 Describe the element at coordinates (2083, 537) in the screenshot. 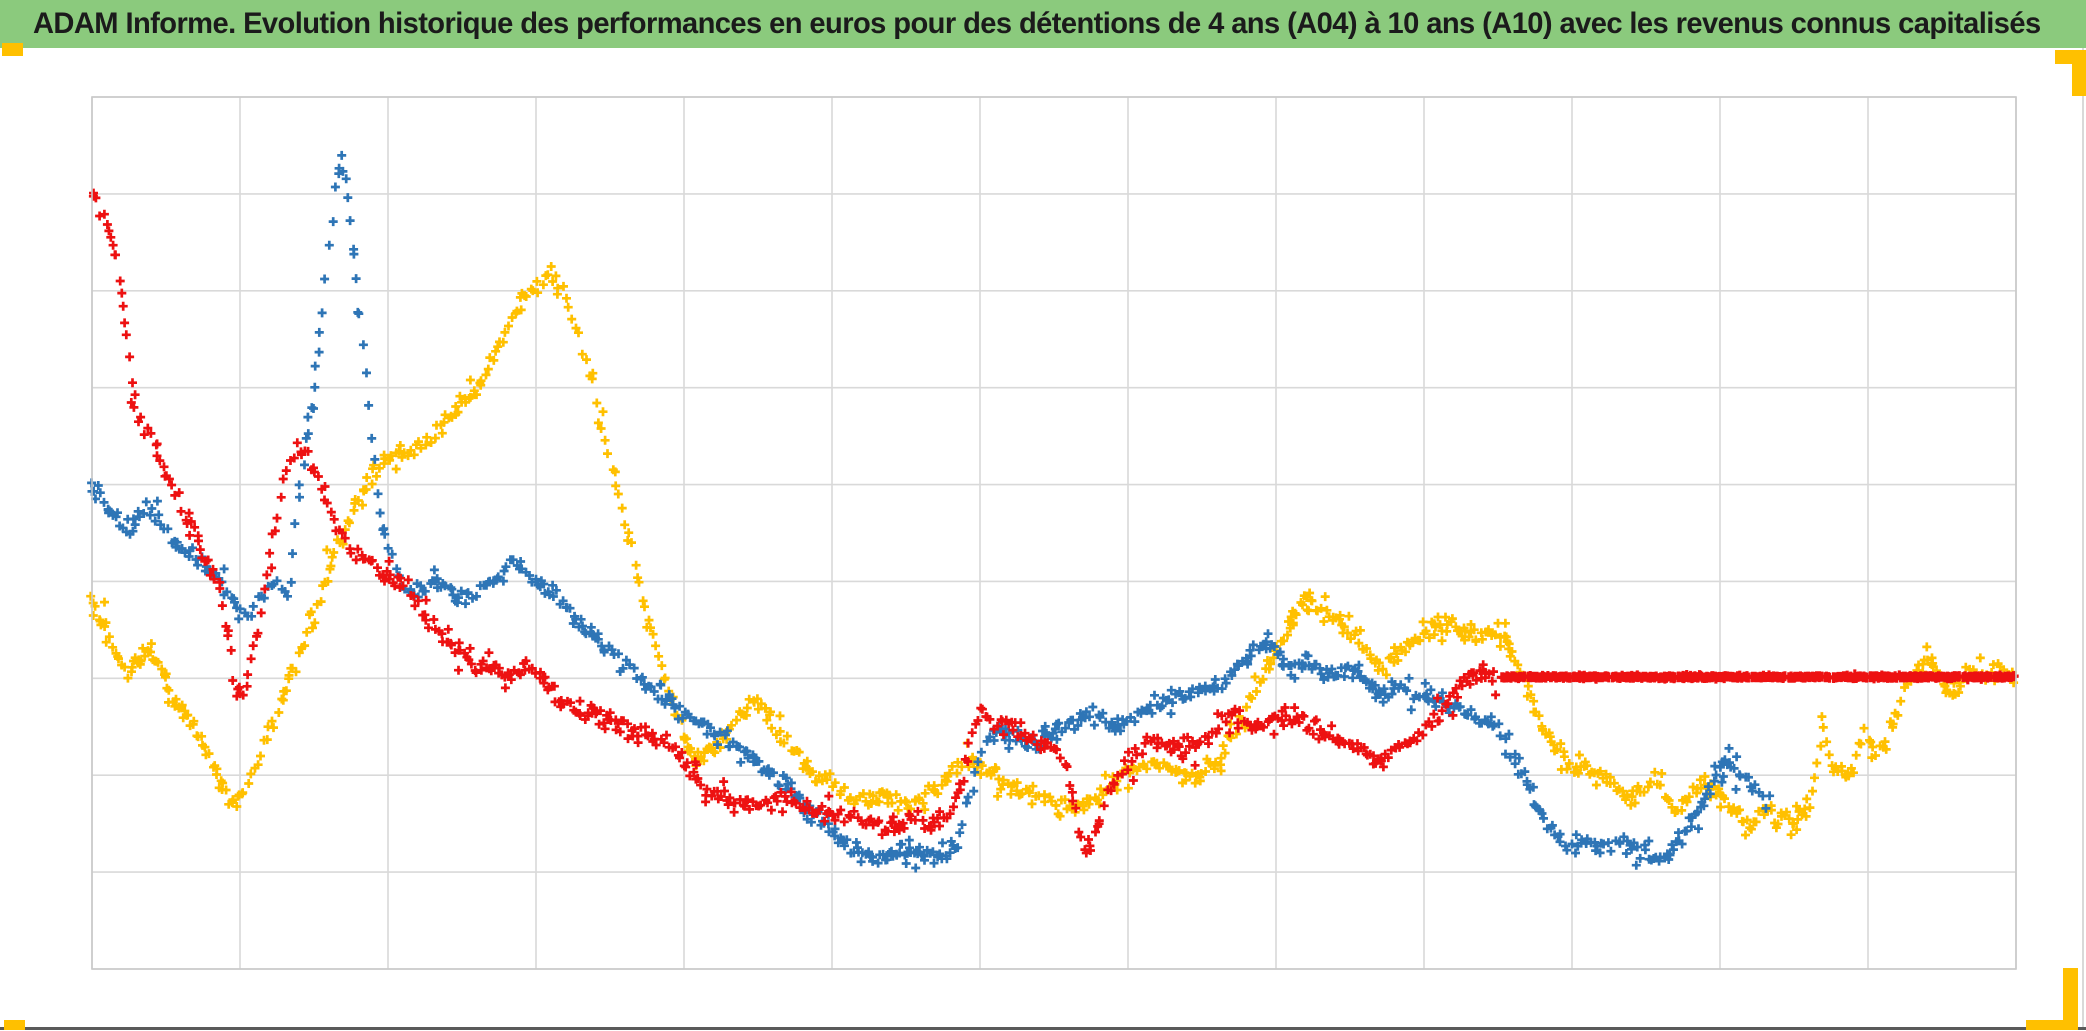

I see `chart-right-border` at that location.